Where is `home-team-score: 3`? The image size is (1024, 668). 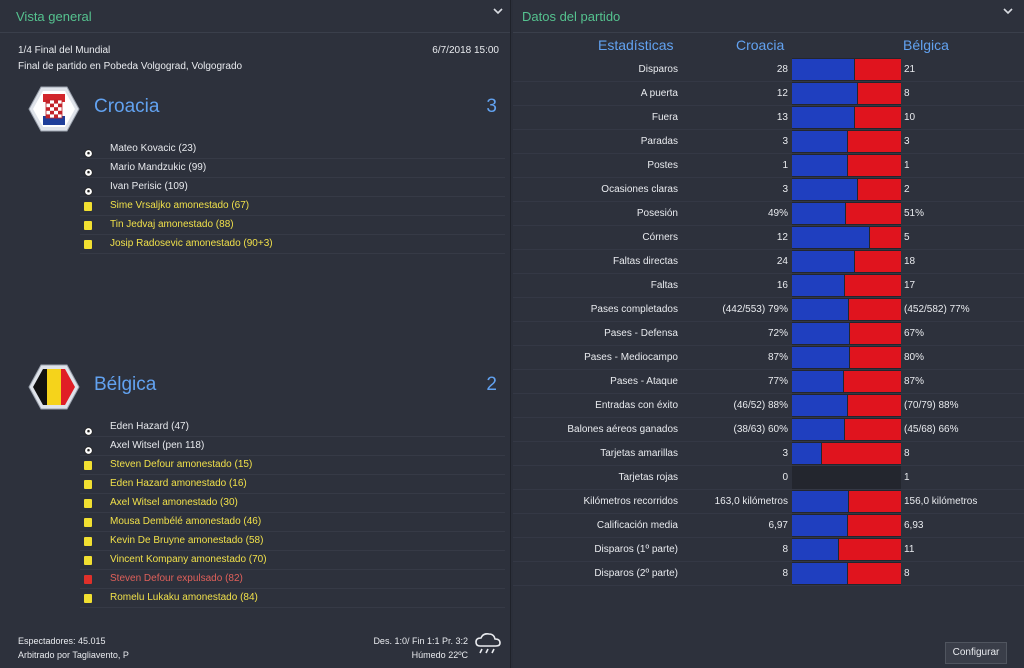 home-team-score: 3 is located at coordinates (491, 106).